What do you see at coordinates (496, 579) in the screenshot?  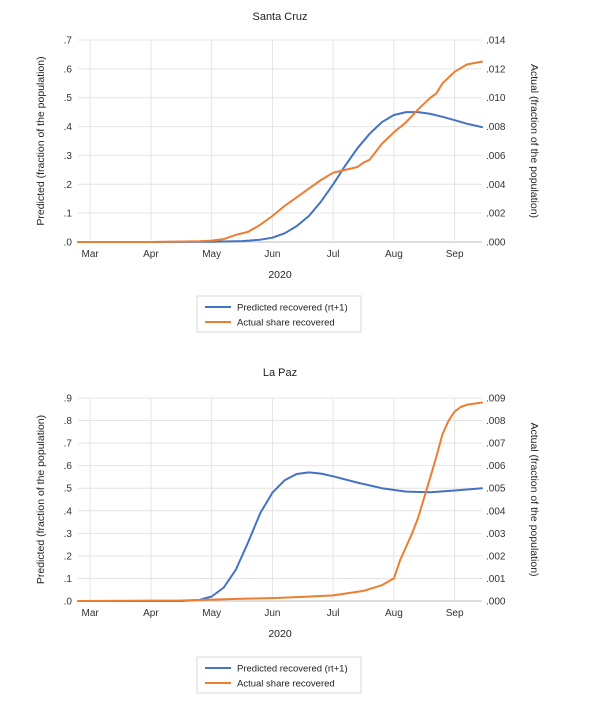 I see `y-right-tick-label: .001` at bounding box center [496, 579].